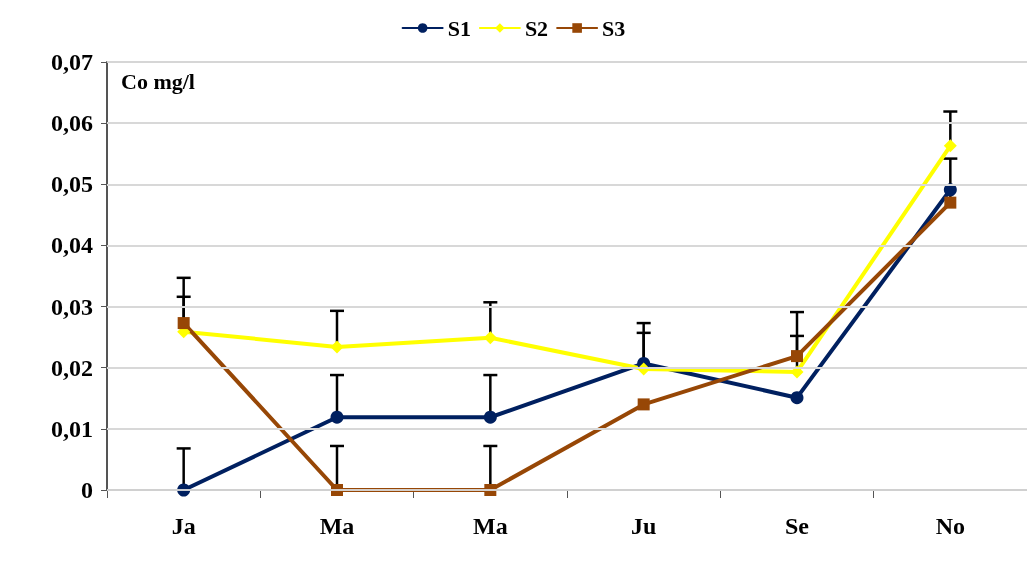 This screenshot has width=1027, height=569. What do you see at coordinates (72, 62) in the screenshot?
I see `y-tick-label: 0,07` at bounding box center [72, 62].